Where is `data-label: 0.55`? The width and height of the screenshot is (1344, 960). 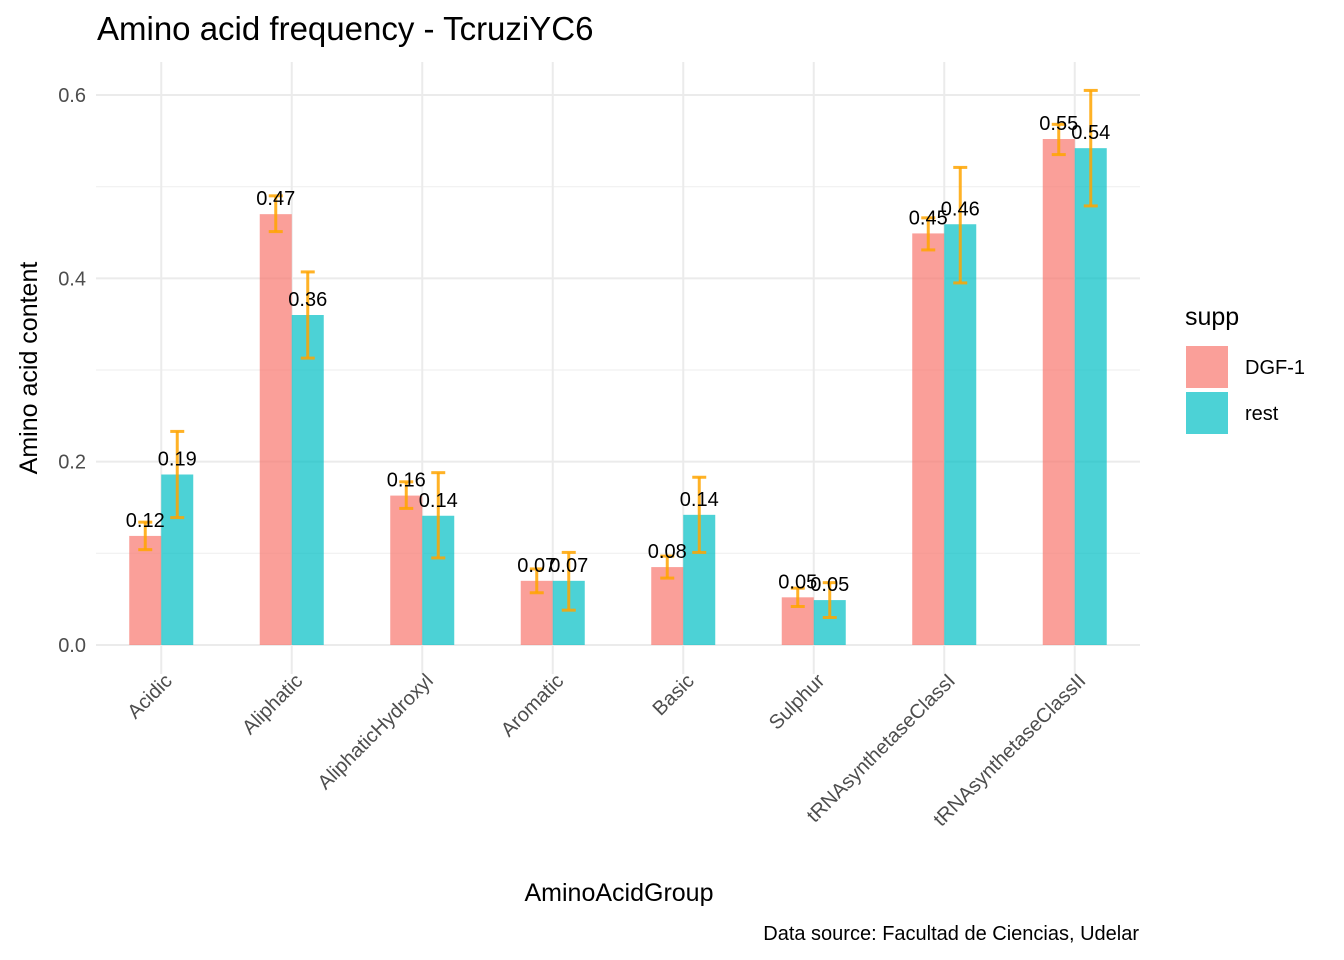 data-label: 0.55 is located at coordinates (1058, 124).